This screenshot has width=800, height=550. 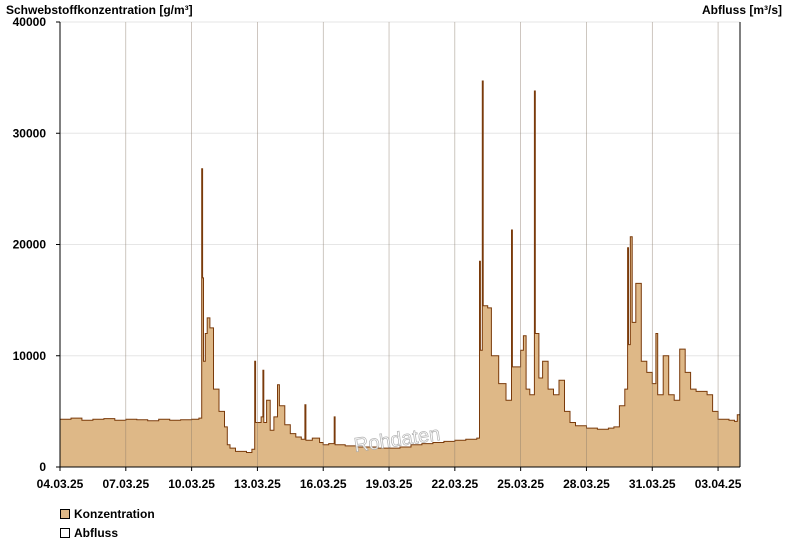 What do you see at coordinates (30, 22) in the screenshot?
I see `y-tick-label-4: 40000` at bounding box center [30, 22].